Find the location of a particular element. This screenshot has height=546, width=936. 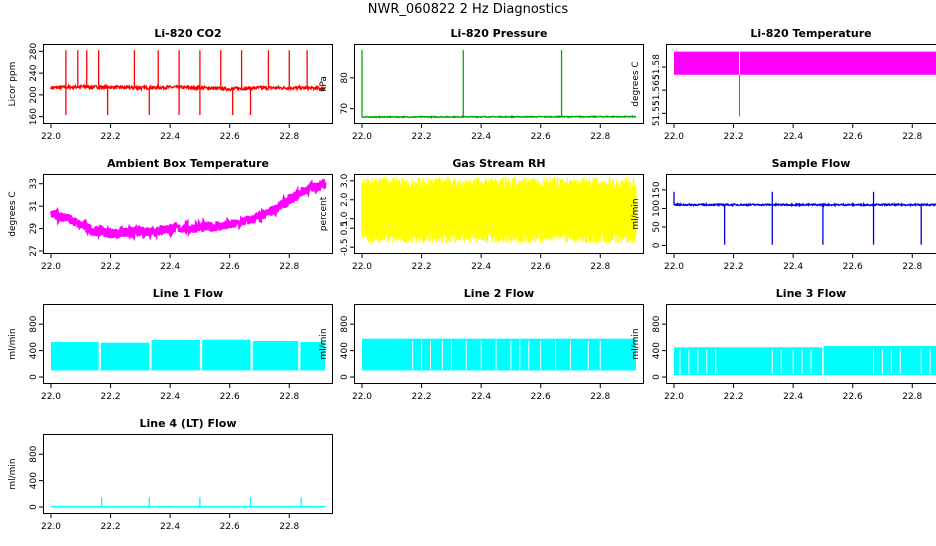

y-tick-label: 3.0 is located at coordinates (345, 180).